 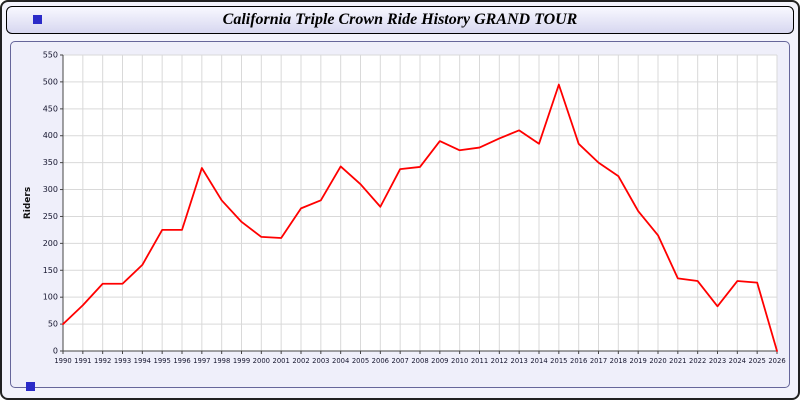 What do you see at coordinates (757, 361) in the screenshot?
I see `svg-text: 2025` at bounding box center [757, 361].